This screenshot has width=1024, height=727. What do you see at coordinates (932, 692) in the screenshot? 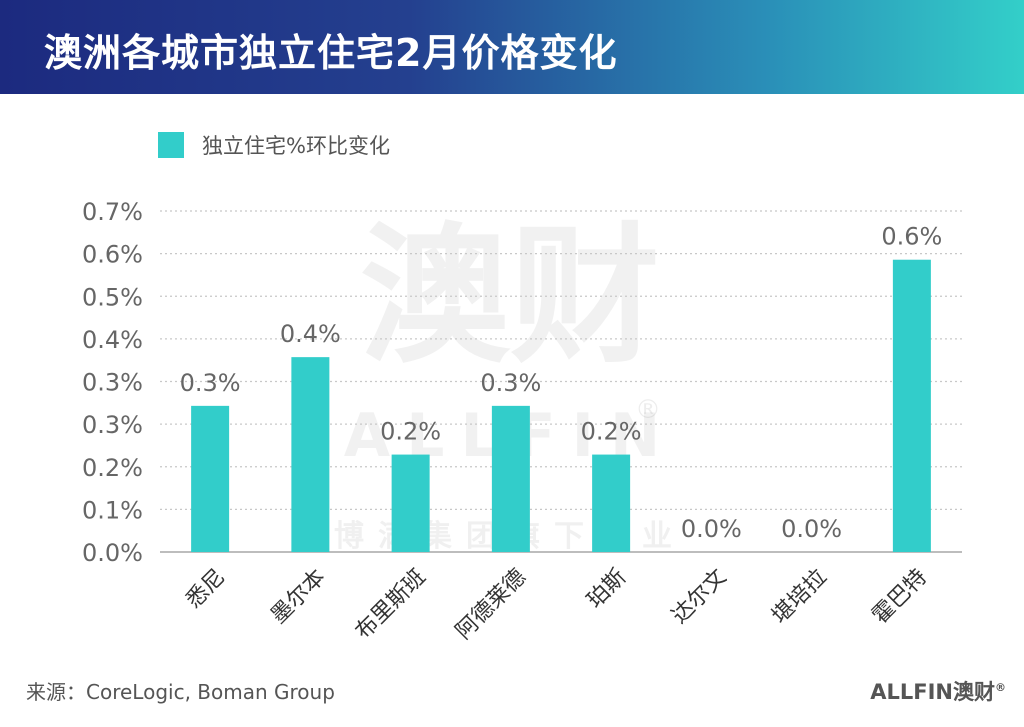
I see `brand-text: ALLFIN澳财` at bounding box center [932, 692].